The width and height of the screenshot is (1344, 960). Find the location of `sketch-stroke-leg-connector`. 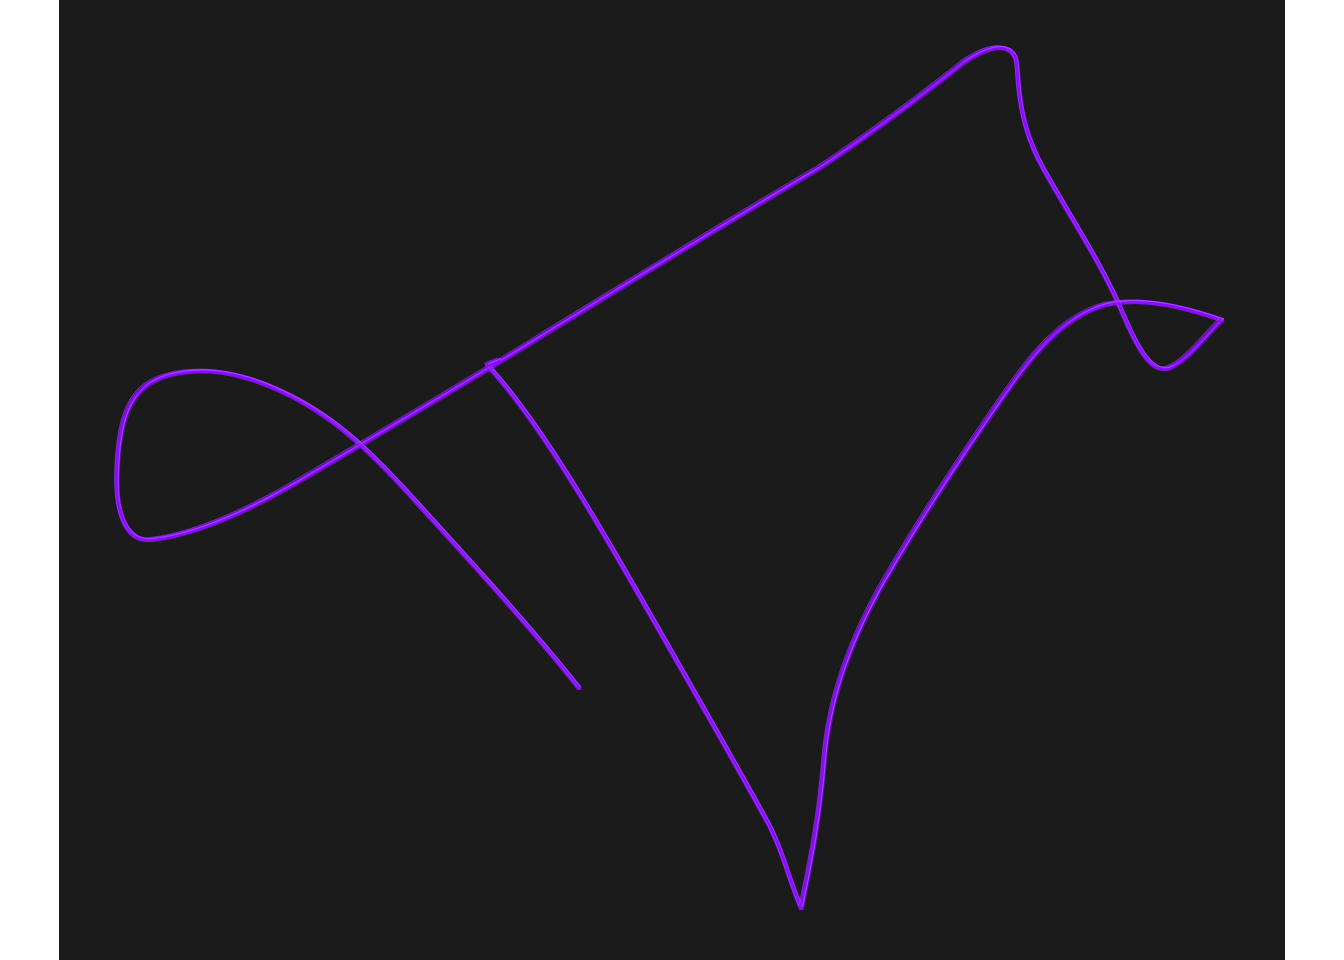

sketch-stroke-leg-connector is located at coordinates (493, 362).